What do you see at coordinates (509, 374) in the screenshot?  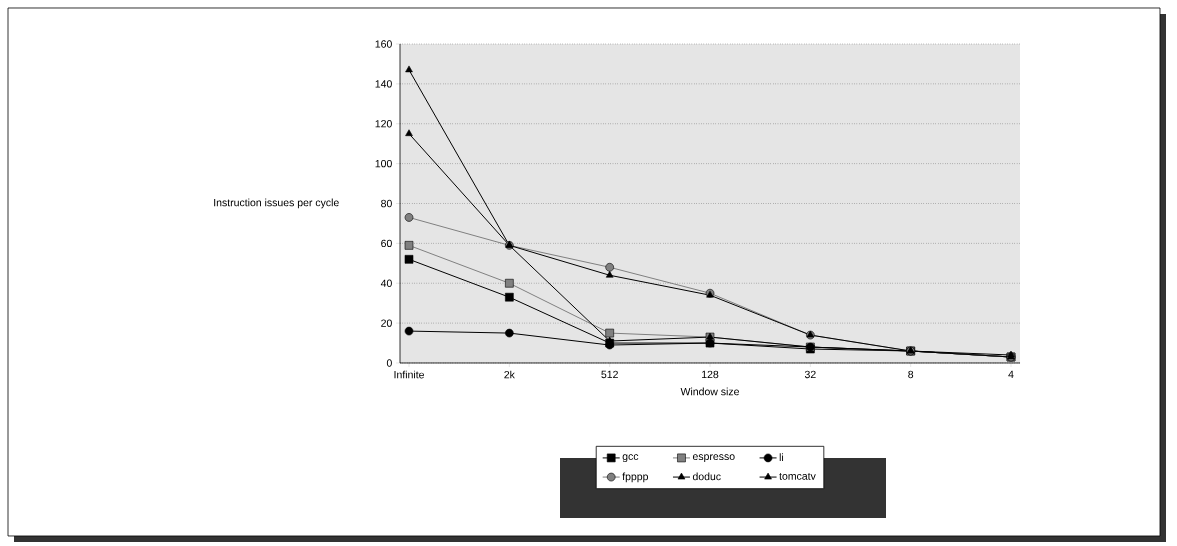 I see `x-tick-label: 2k` at bounding box center [509, 374].